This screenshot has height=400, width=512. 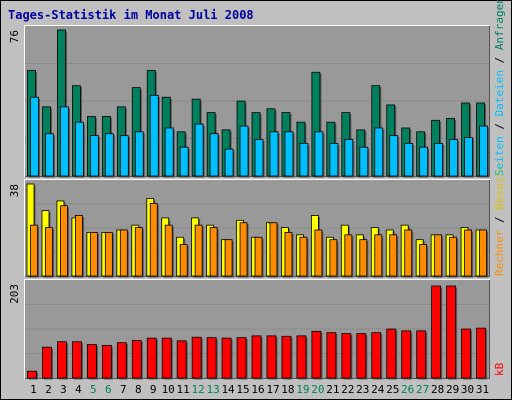 I want to click on x-tick-label: 30, so click(x=467, y=389).